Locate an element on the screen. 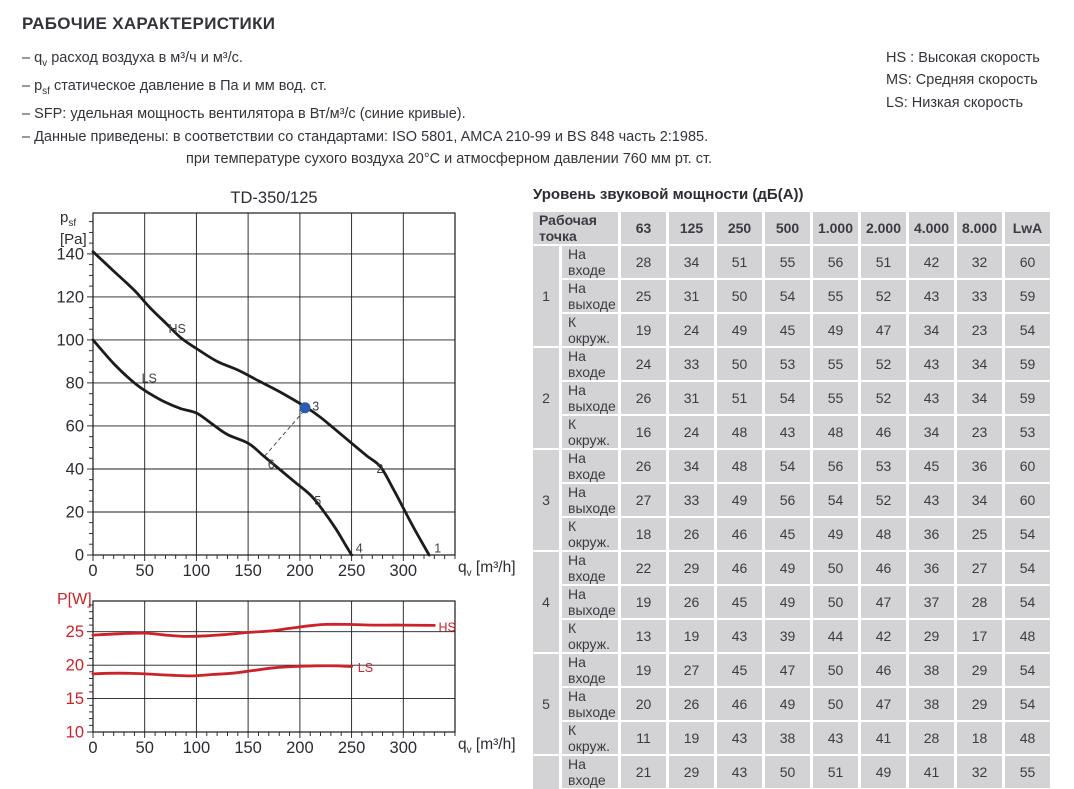 Image resolution: width=1074 pixels, height=789 pixels. table-row: На выходе 25 31 50 54 55 52 43 33 59 is located at coordinates (791, 296).